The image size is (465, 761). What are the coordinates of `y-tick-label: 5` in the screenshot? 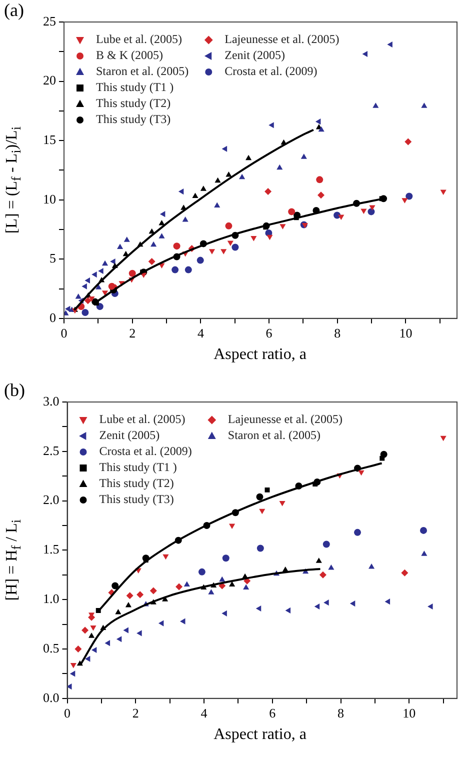 It's located at (53, 258).